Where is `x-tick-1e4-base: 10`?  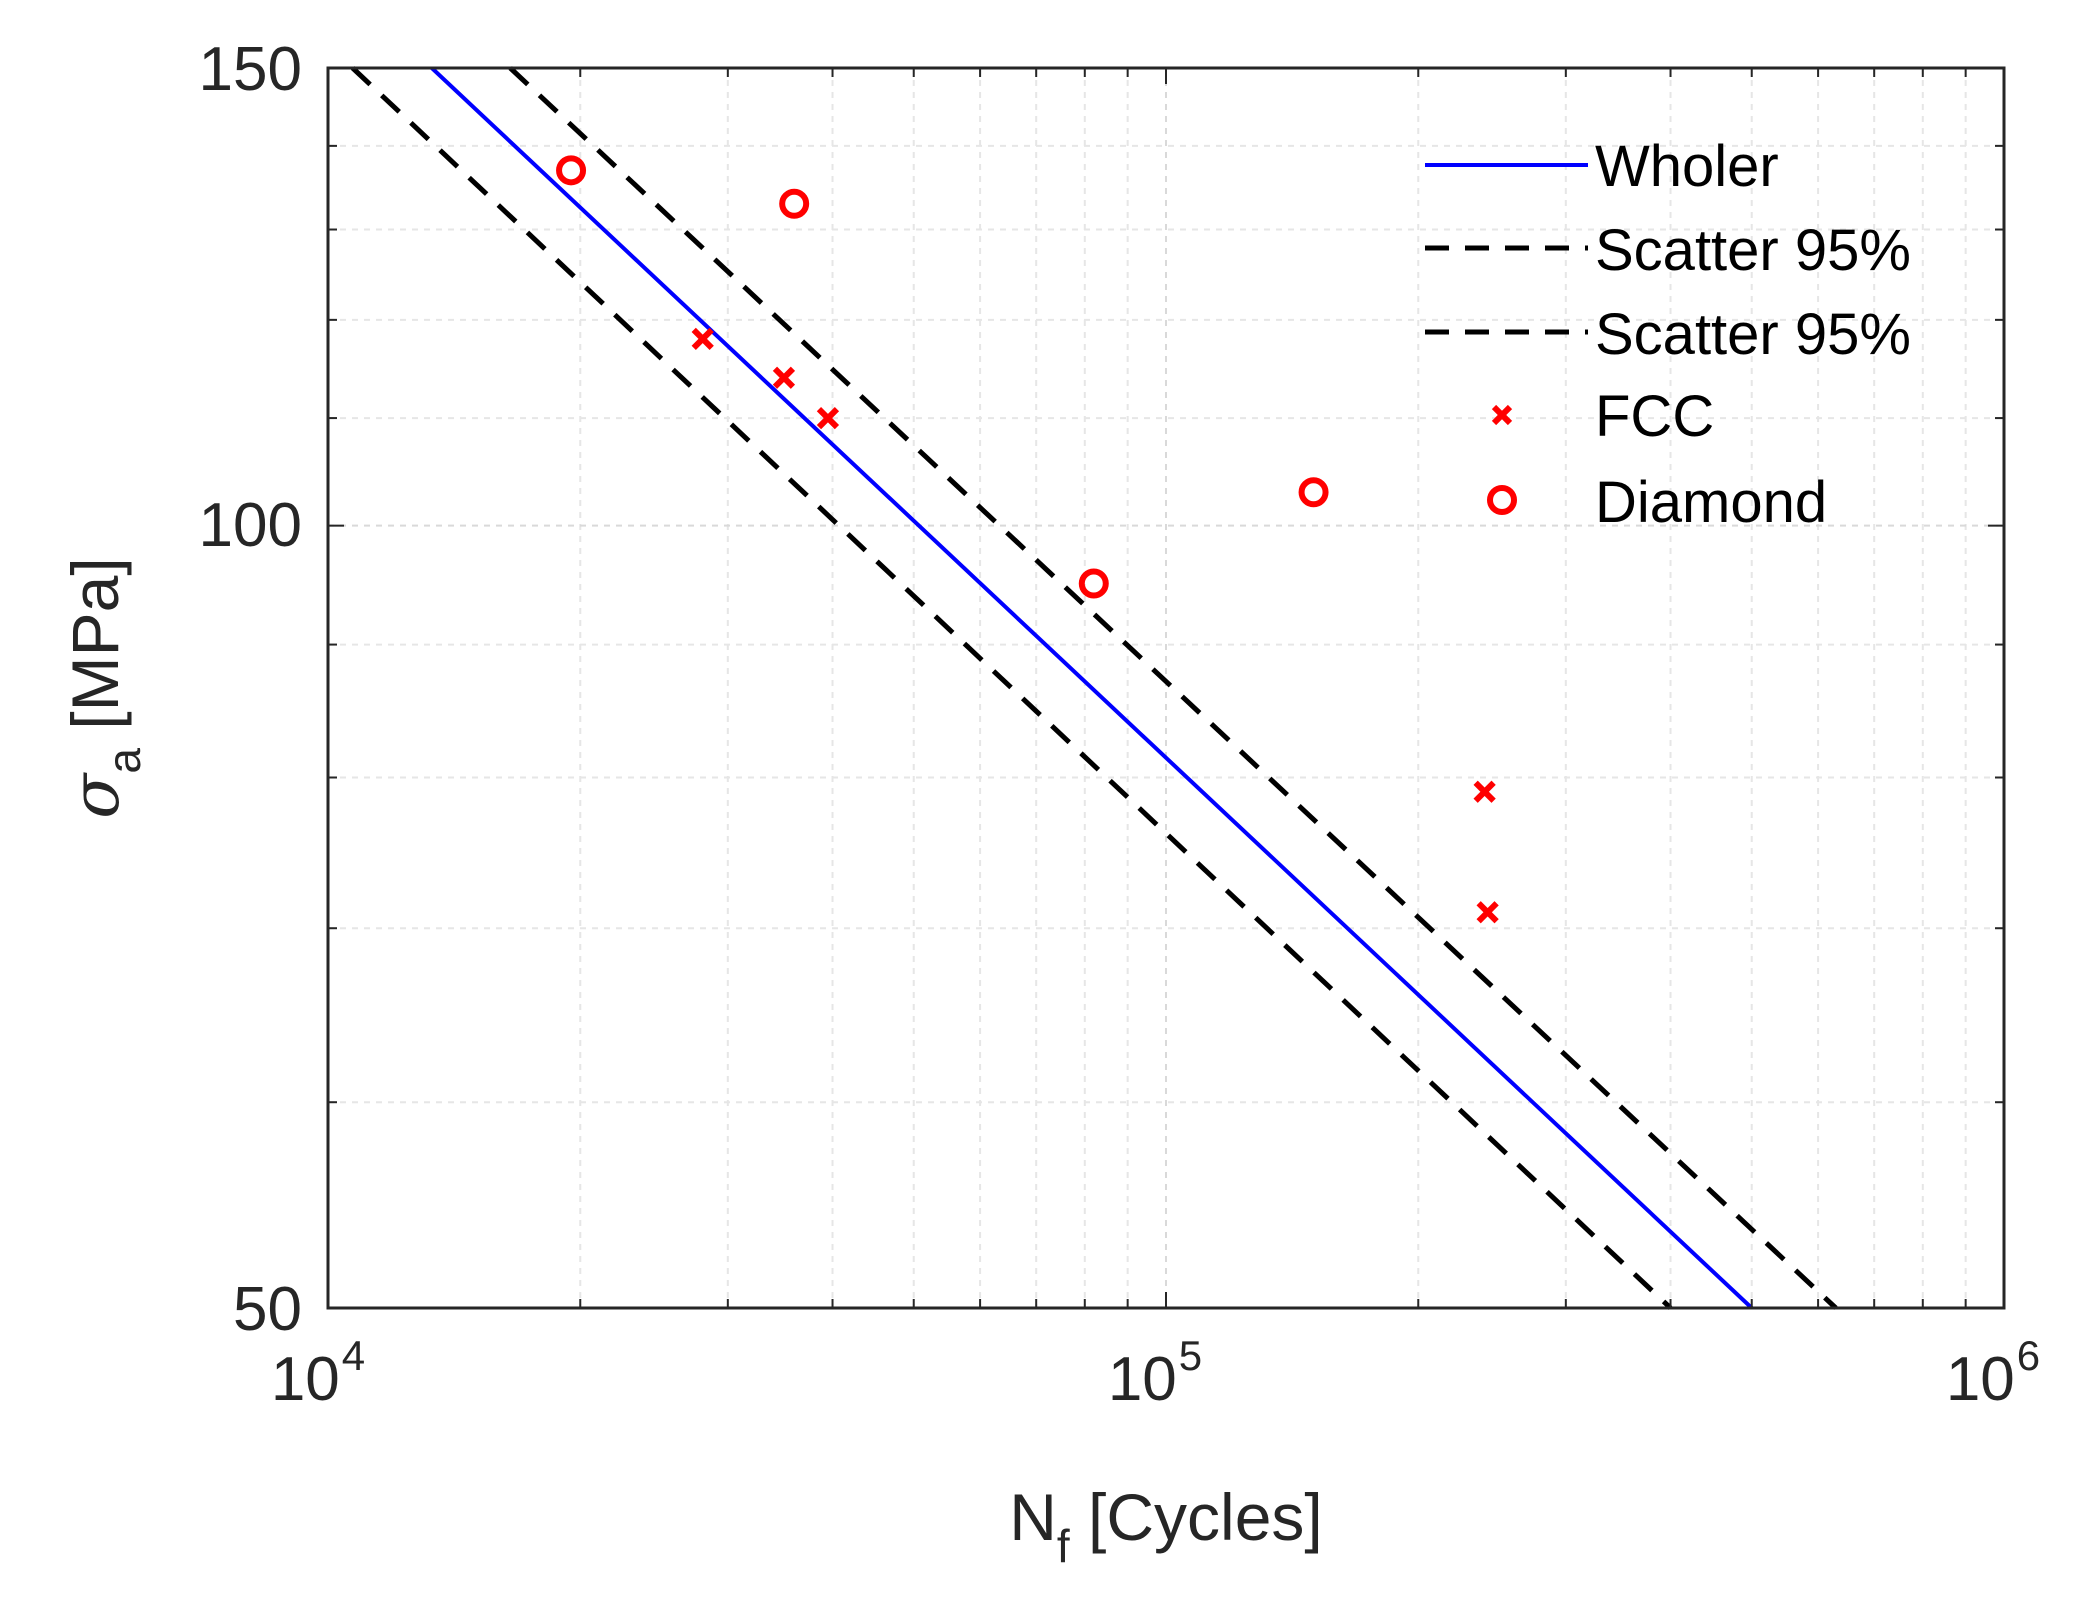 x-tick-1e4-base: 10 is located at coordinates (305, 1379).